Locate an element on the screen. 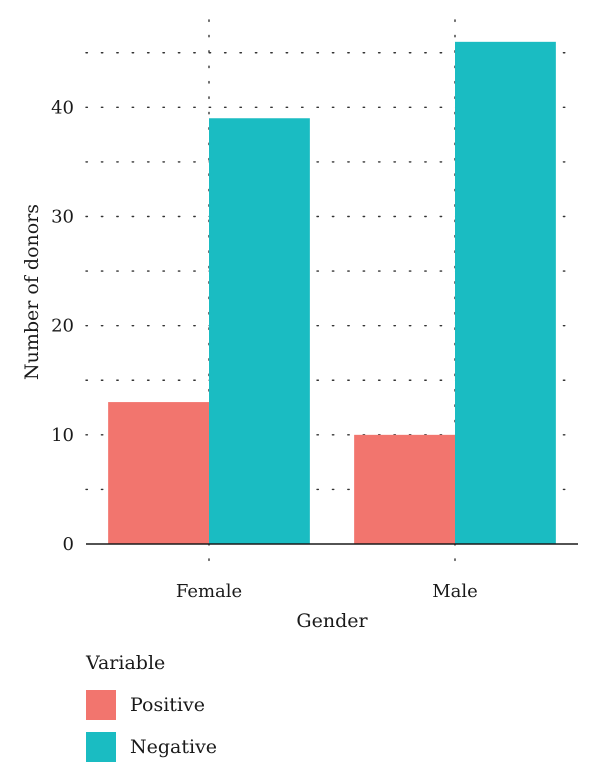 The height and width of the screenshot is (777, 600). y-tick-label: 20 is located at coordinates (62, 326).